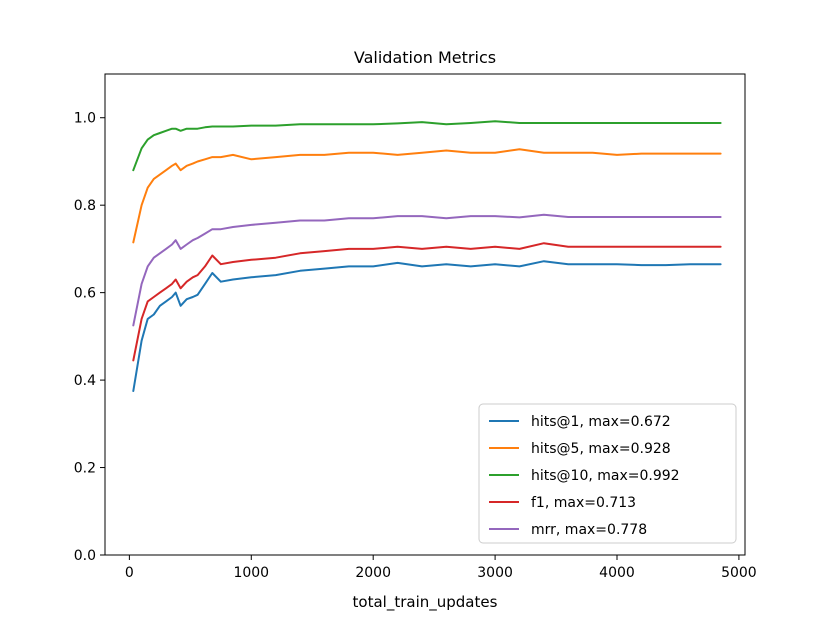  What do you see at coordinates (373, 573) in the screenshot?
I see `x-tick-label: 2000` at bounding box center [373, 573].